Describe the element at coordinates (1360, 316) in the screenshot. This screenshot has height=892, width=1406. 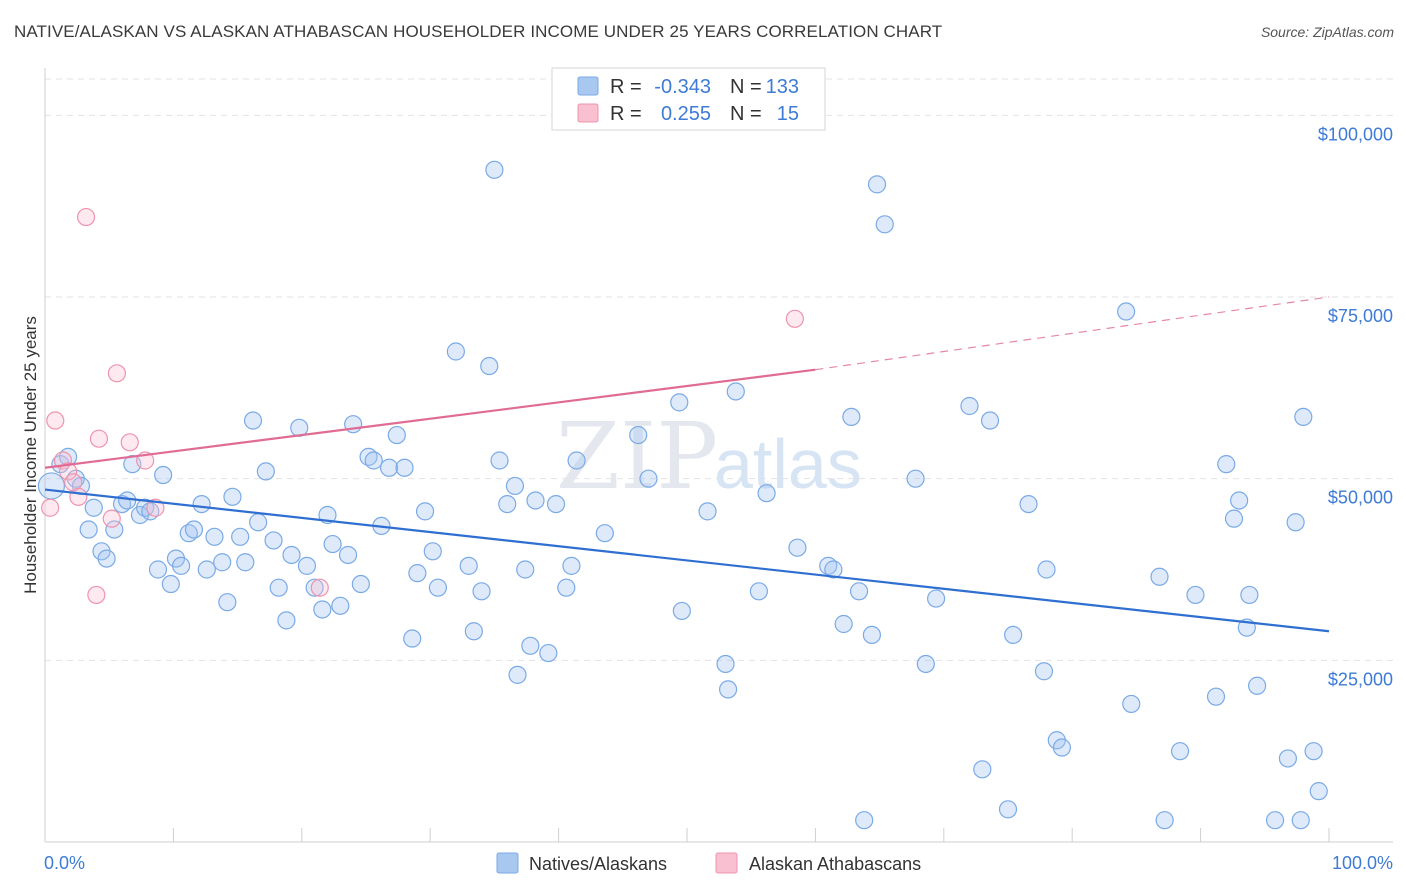
I see `y-tick-label: $75,000` at that location.